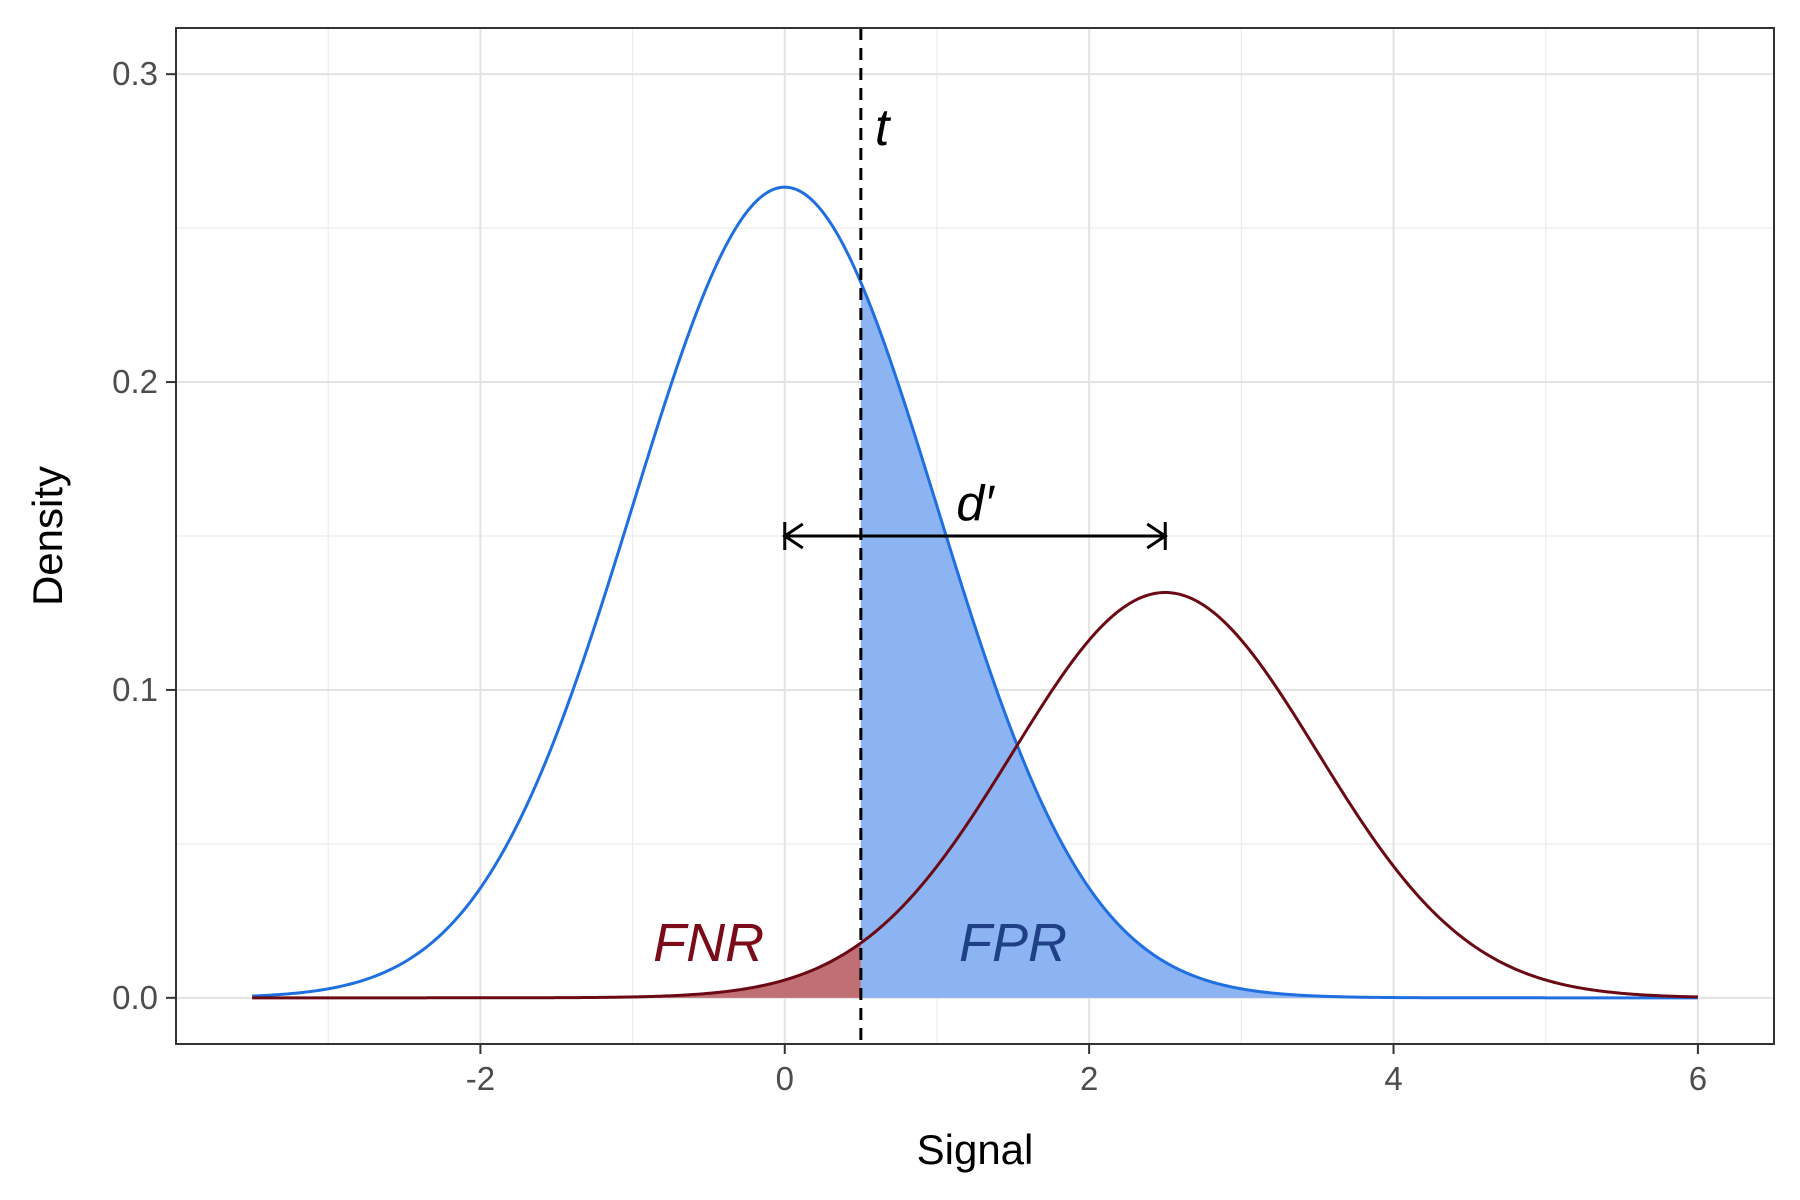 This screenshot has height=1200, width=1800. Describe the element at coordinates (135, 73) in the screenshot. I see `y-tick-label: 0.3` at that location.